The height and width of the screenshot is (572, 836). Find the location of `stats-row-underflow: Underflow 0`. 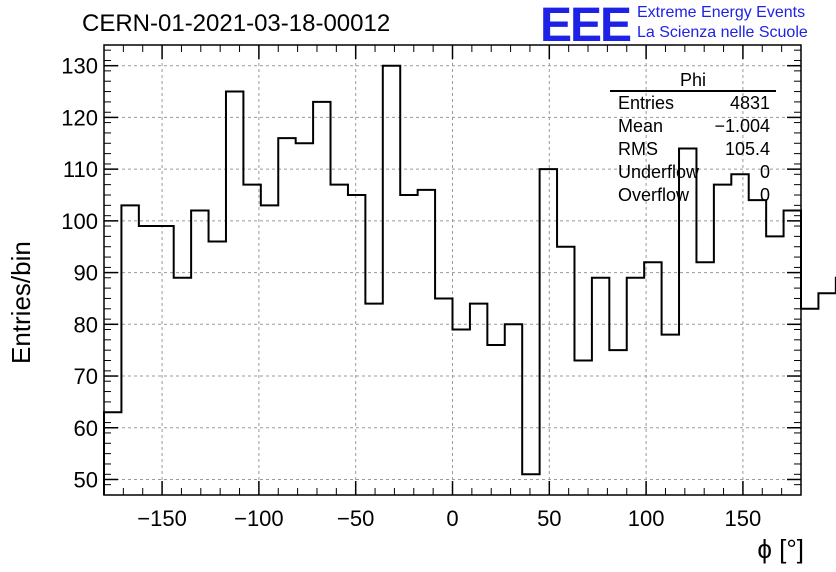

stats-row-underflow: Underflow 0 is located at coordinates (693, 172).